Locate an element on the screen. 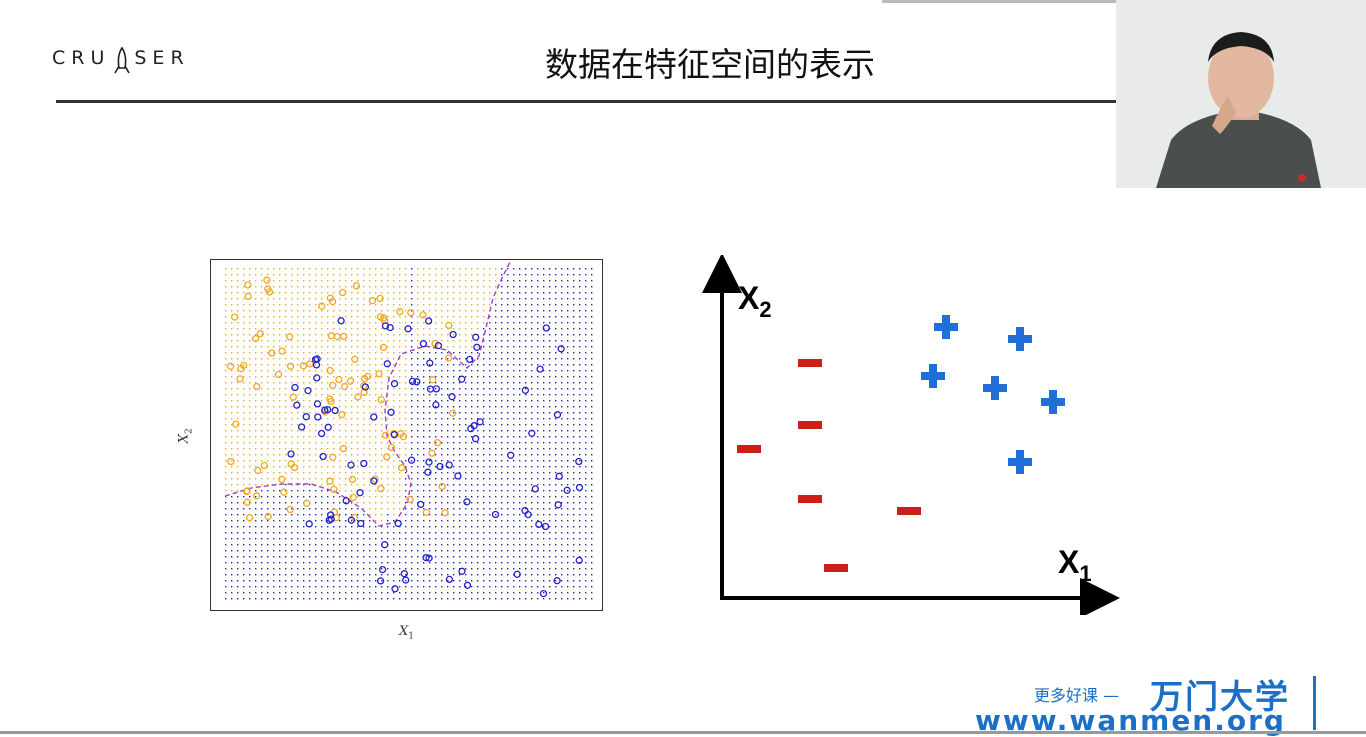  logo-text-left: CRU is located at coordinates (81, 58).